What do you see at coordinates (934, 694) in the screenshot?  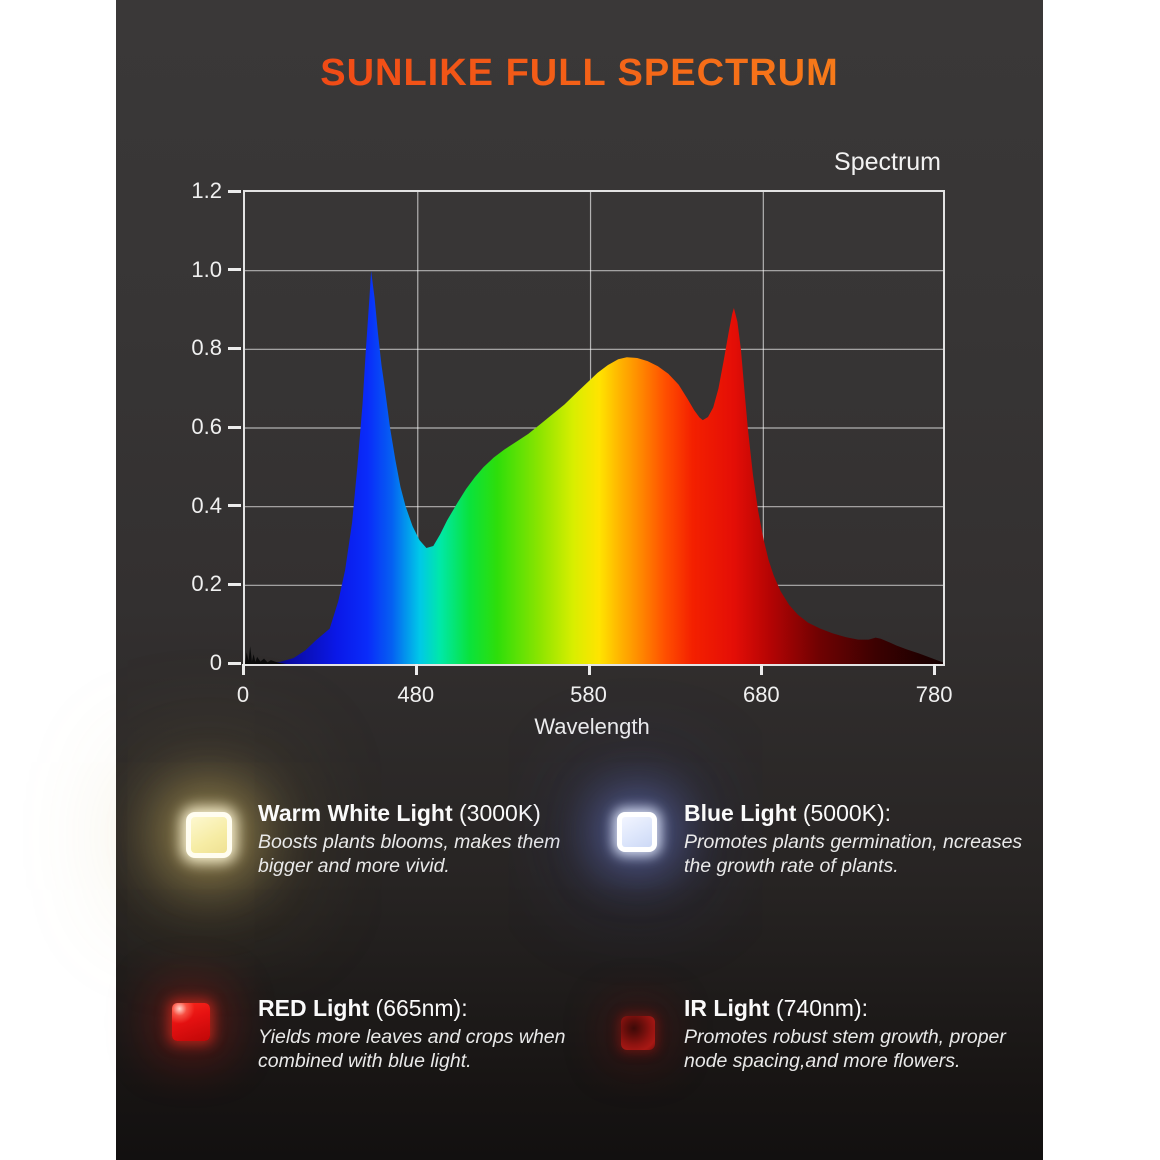 I see `x-tick-label: 780` at bounding box center [934, 694].